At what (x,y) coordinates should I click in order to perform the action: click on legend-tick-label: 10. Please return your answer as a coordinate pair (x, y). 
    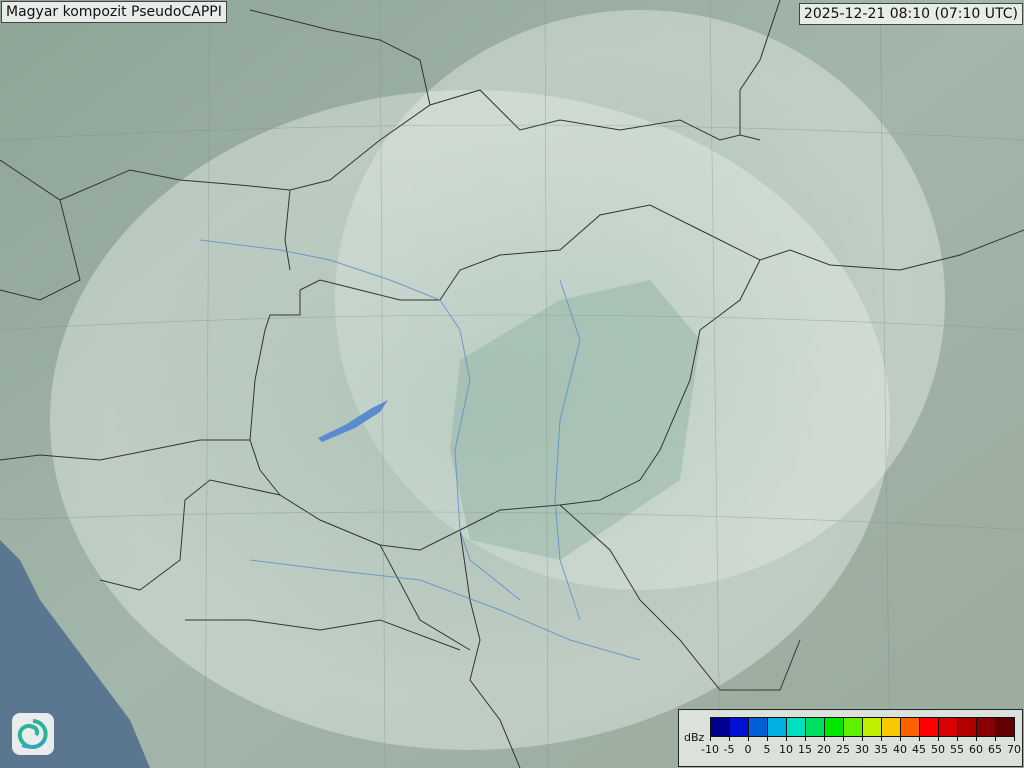
    Looking at the image, I should click on (786, 749).